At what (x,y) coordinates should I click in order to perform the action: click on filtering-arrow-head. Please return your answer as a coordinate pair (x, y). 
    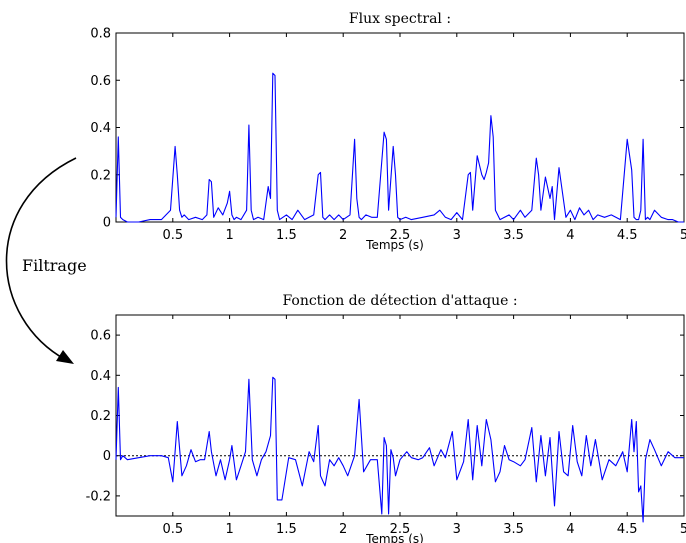
    Looking at the image, I should click on (65, 357).